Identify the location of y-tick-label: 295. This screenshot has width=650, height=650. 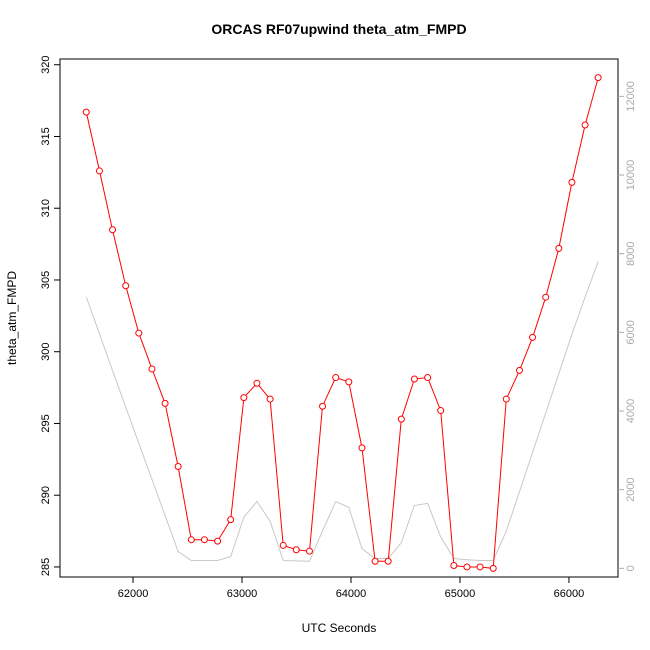
(46, 423).